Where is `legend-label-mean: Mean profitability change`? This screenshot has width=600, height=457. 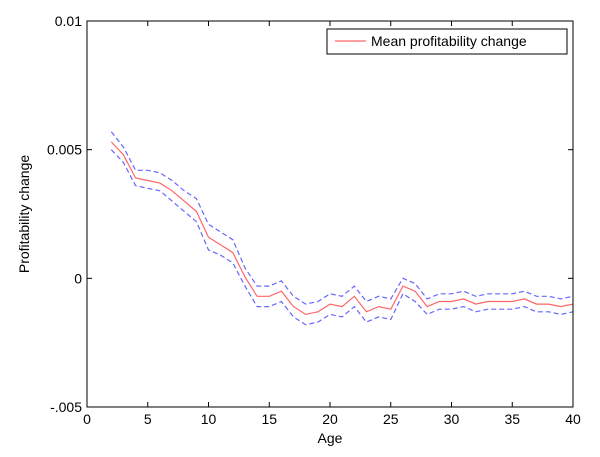
legend-label-mean: Mean profitability change is located at coordinates (449, 41).